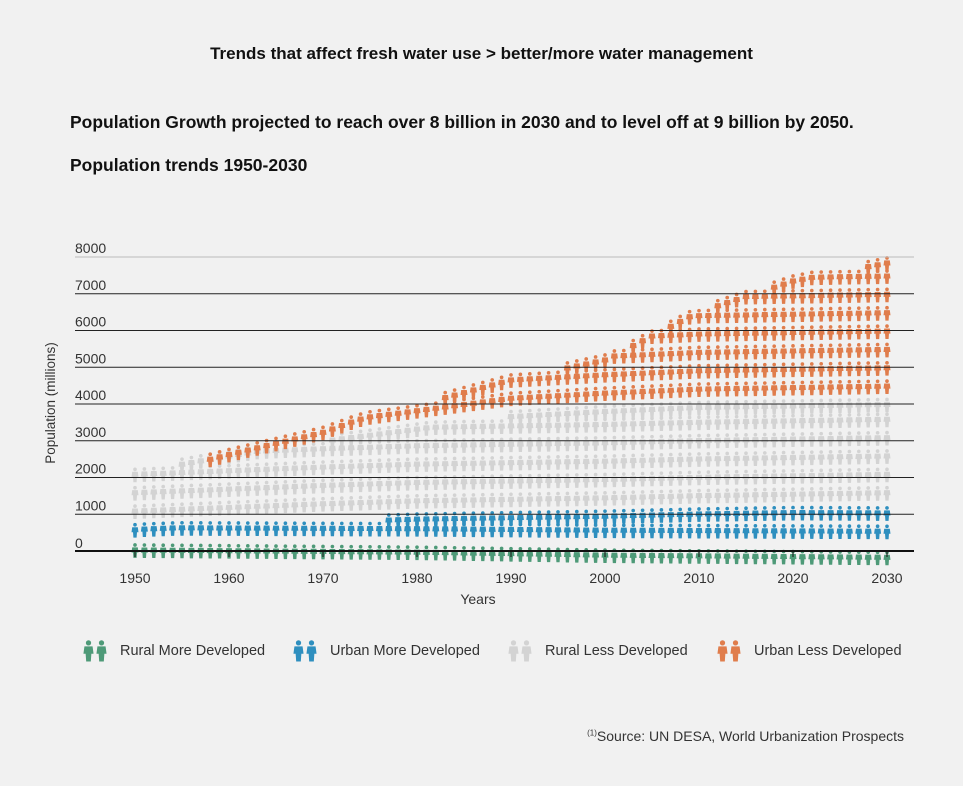 This screenshot has width=963, height=786. Describe the element at coordinates (549, 457) in the screenshot. I see `pictogram-column-rural-less-developed-1994` at that location.